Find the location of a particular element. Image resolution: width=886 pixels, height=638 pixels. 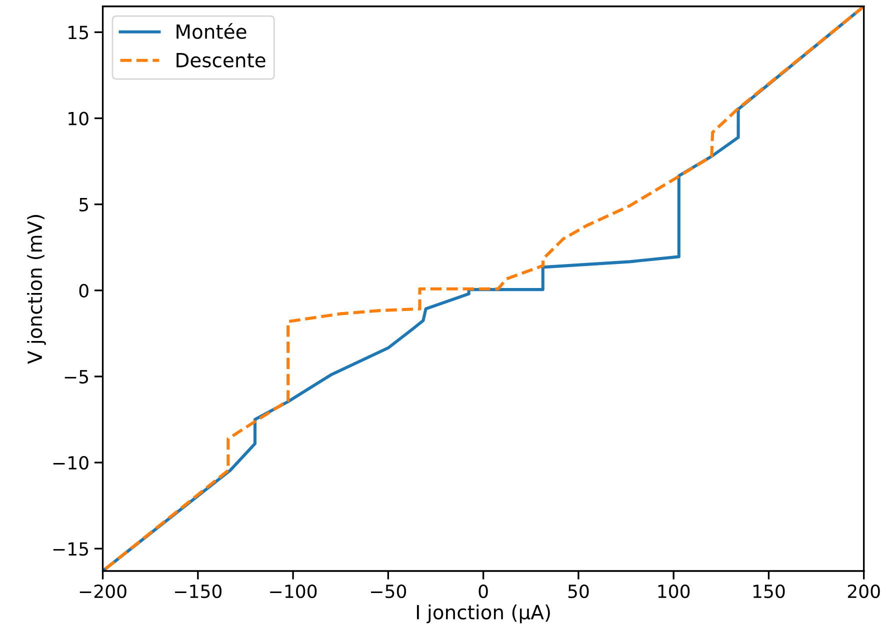

y-axis-title: V jonction (mV) is located at coordinates (36, 289).